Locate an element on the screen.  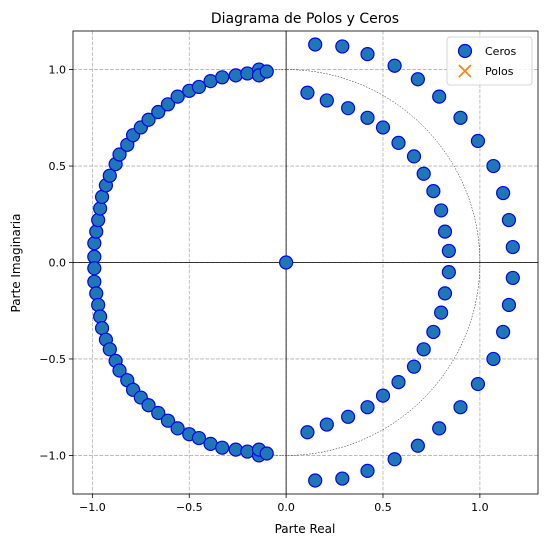
x-tick-label: 0.0 is located at coordinates (286, 507).